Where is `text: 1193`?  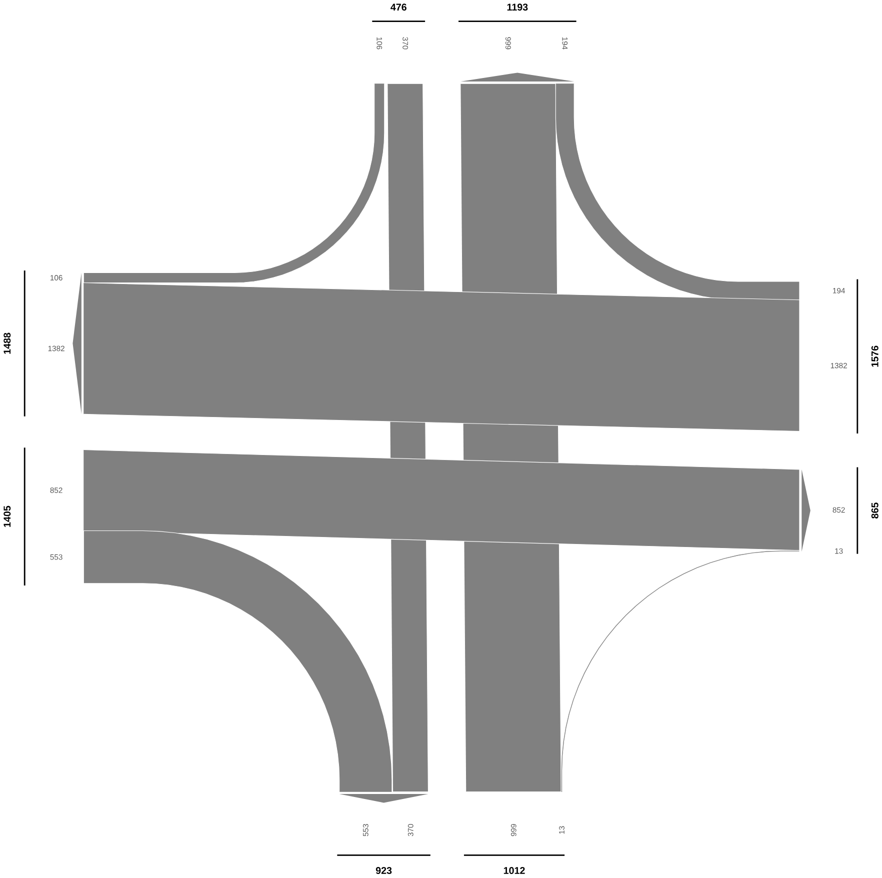
text: 1193 is located at coordinates (517, 7).